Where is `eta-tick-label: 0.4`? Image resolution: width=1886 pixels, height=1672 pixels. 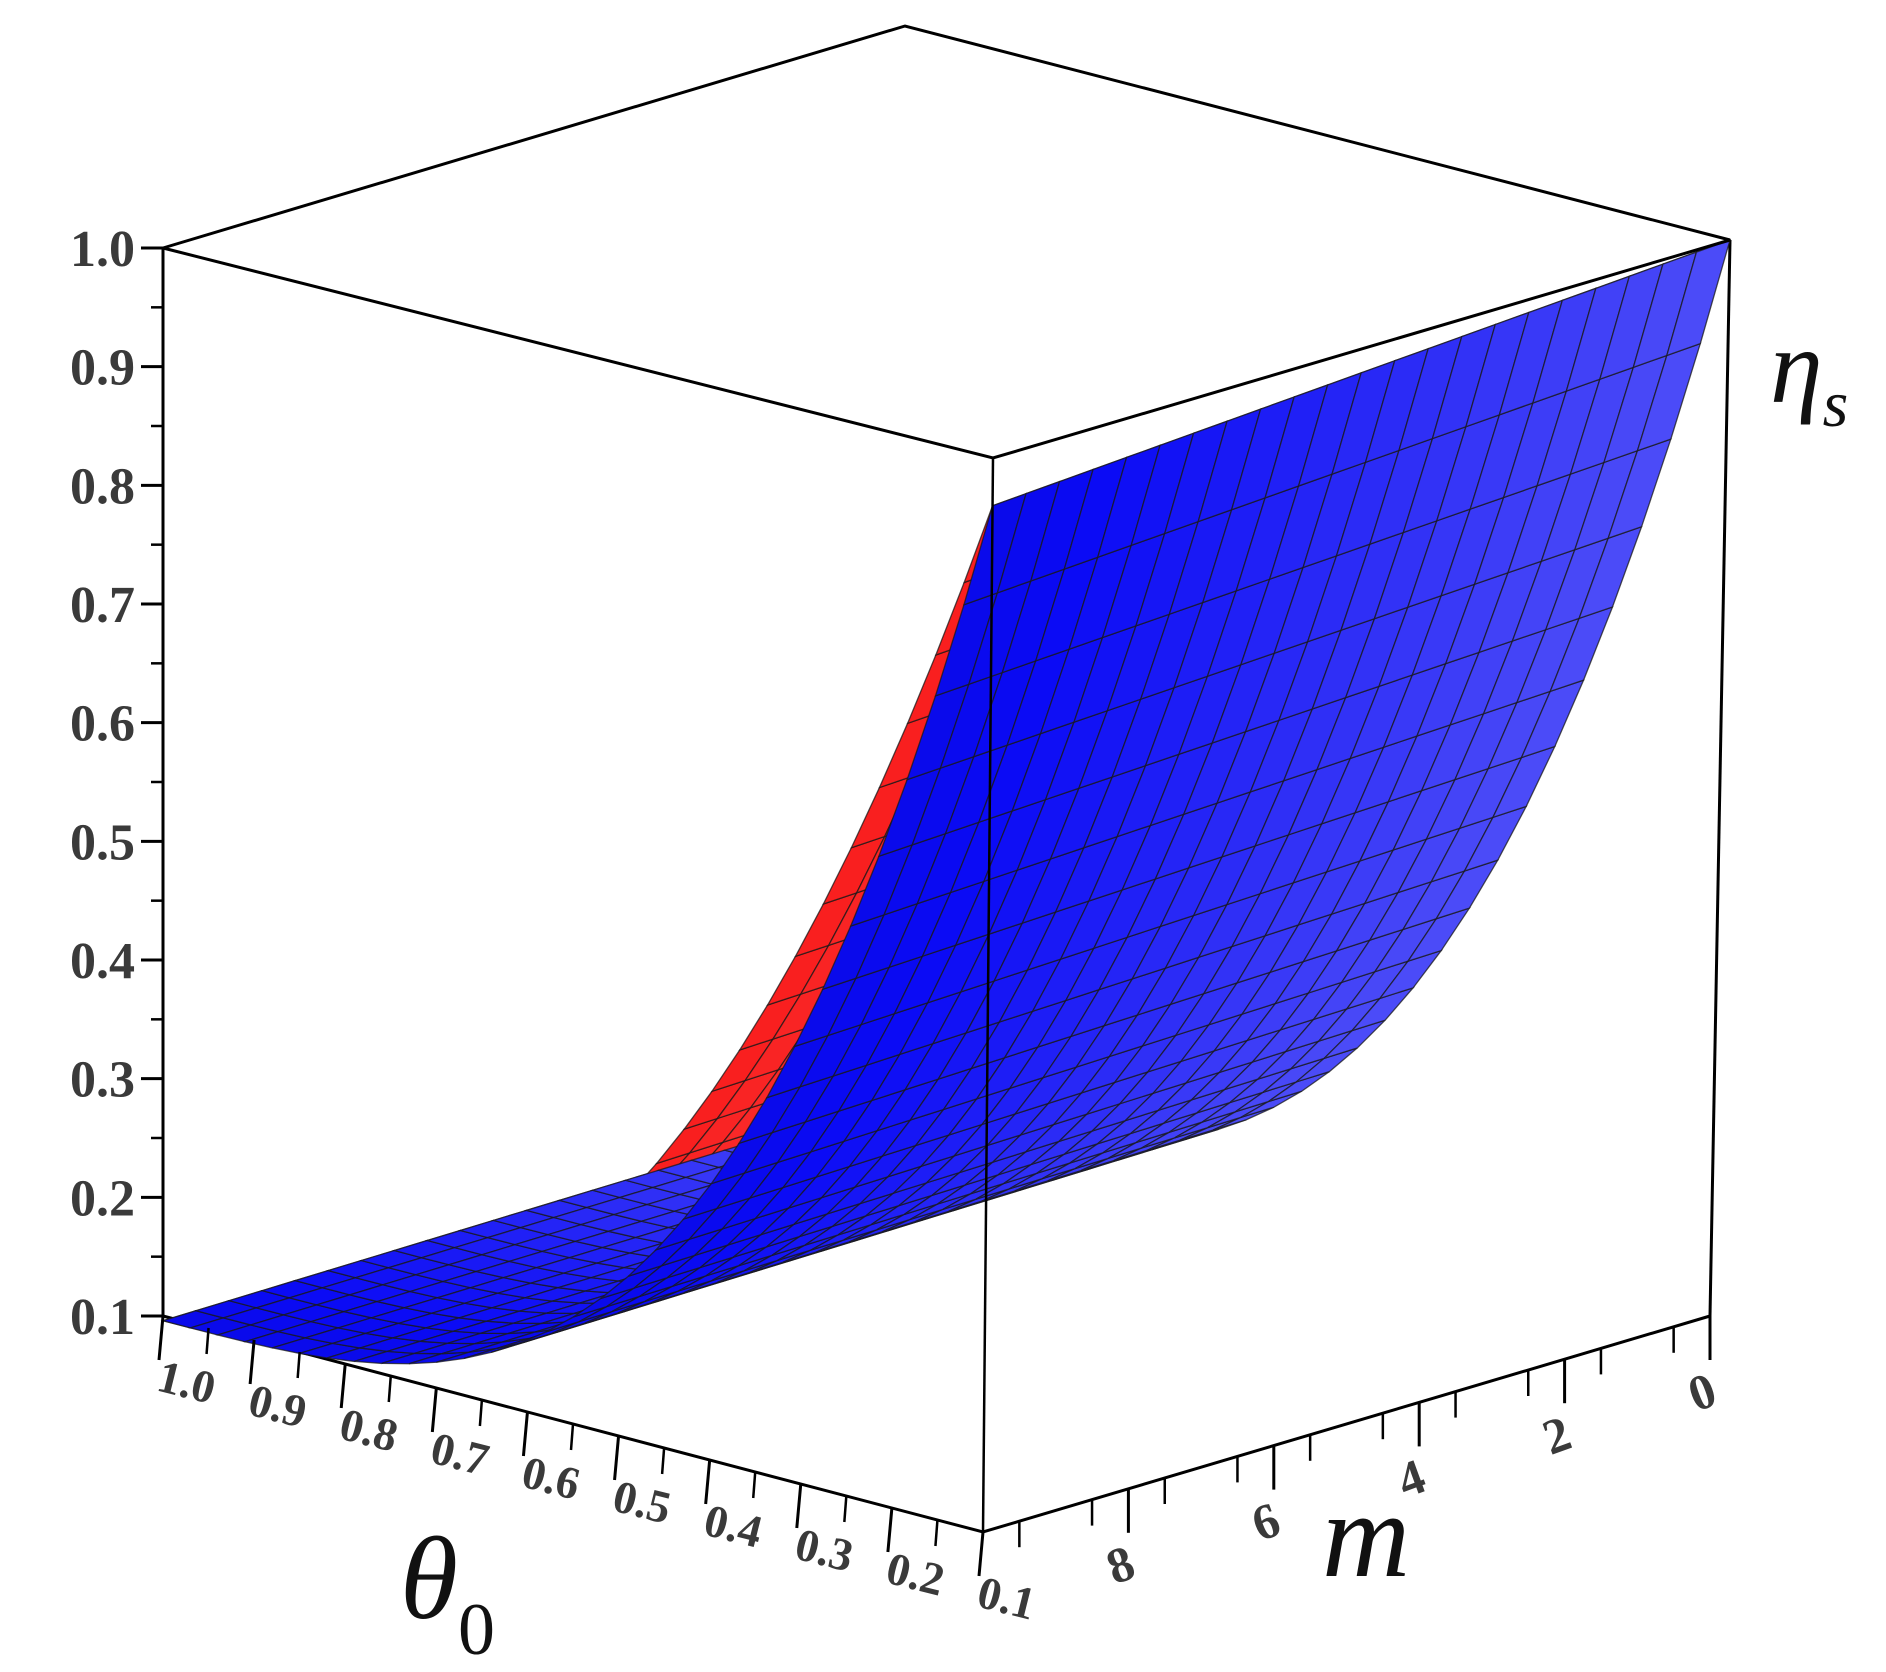 eta-tick-label: 0.4 is located at coordinates (102, 961).